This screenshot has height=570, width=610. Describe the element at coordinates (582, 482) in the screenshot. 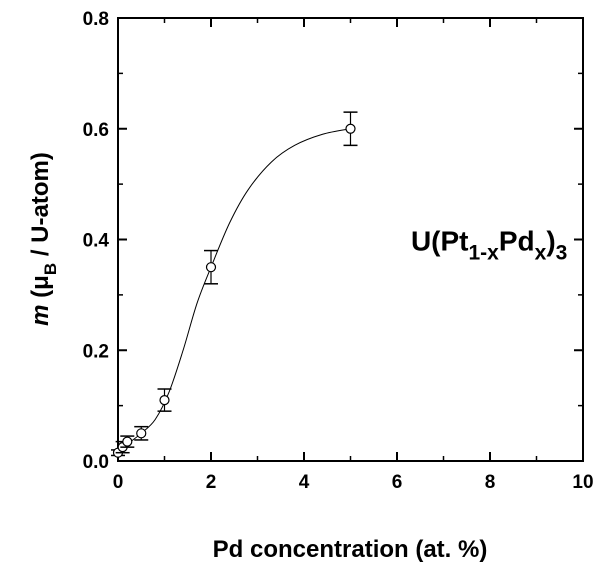

I see `x-tick-label: 10` at that location.